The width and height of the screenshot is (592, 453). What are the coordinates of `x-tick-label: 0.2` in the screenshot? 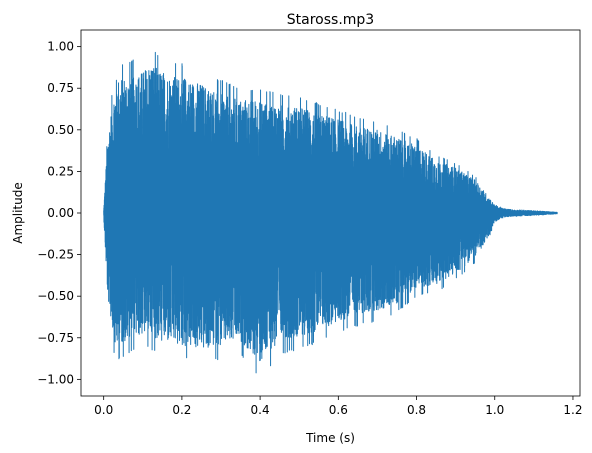 It's located at (181, 410).